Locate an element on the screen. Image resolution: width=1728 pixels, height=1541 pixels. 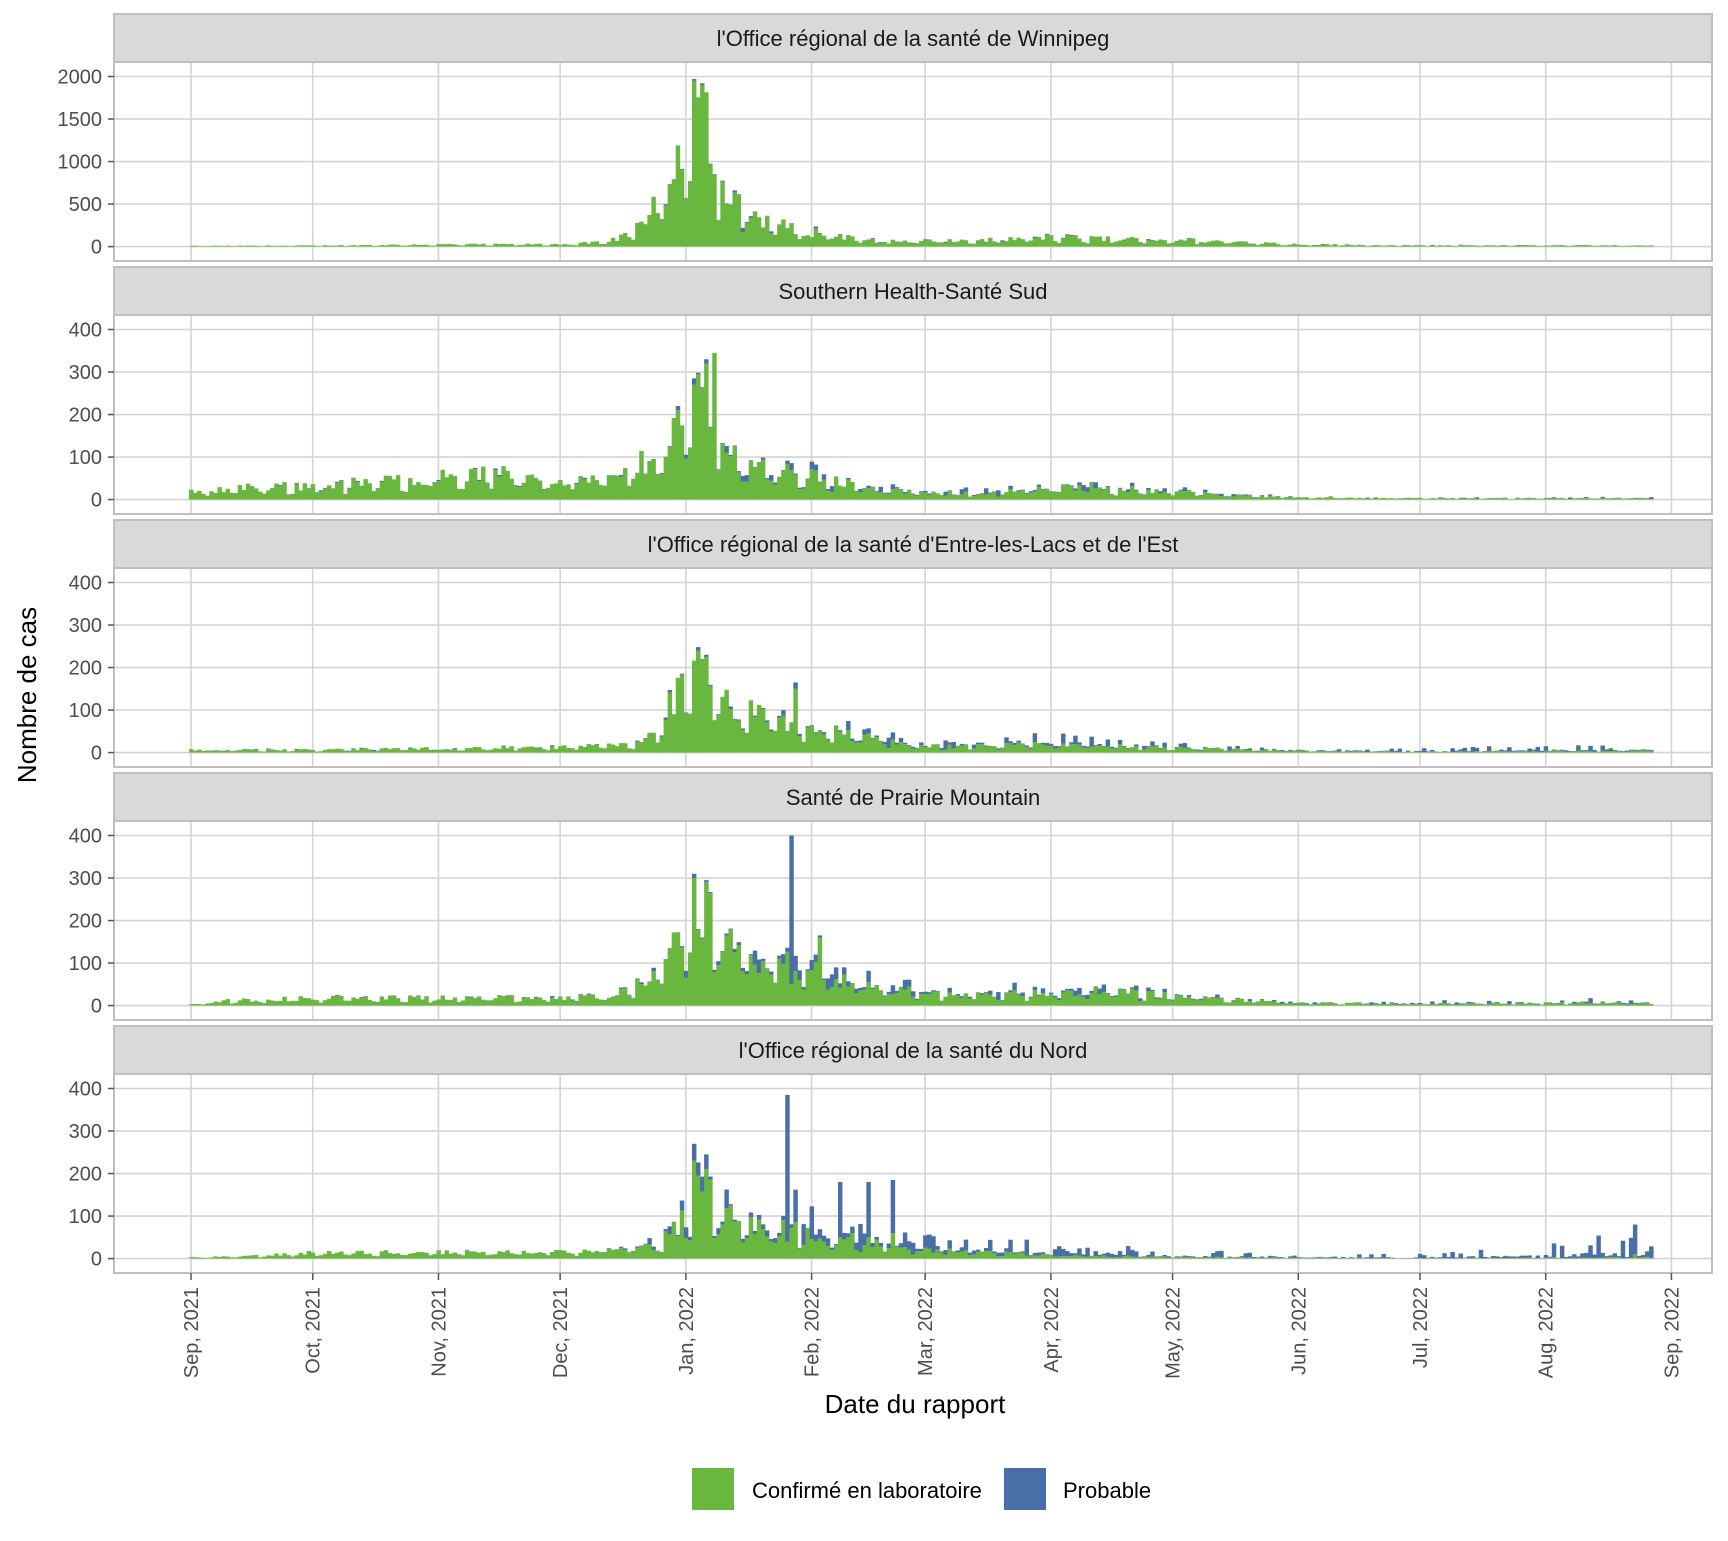
legend-item: Confirmé en laboratoire is located at coordinates (837, 1489).